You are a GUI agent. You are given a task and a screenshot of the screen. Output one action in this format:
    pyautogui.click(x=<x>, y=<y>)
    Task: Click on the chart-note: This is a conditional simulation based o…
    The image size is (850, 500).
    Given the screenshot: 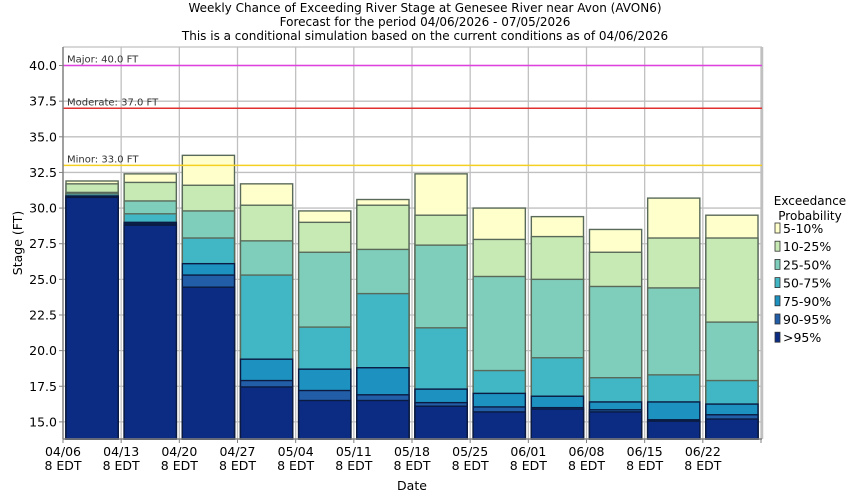 What is the action you would take?
    pyautogui.click(x=424, y=36)
    